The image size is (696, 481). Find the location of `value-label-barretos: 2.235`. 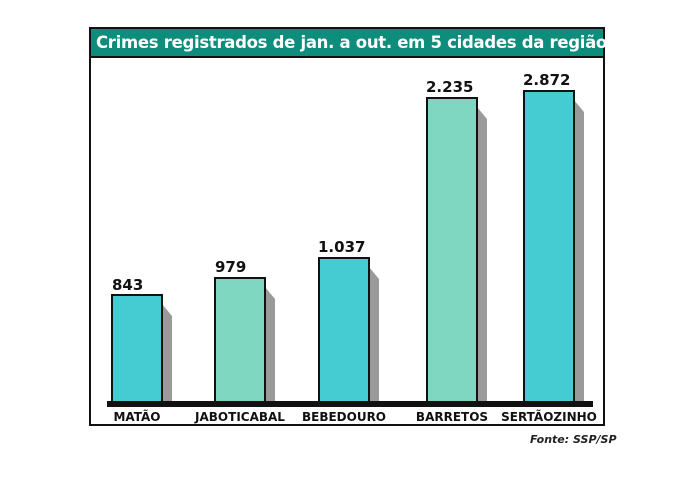

value-label-barretos: 2.235 is located at coordinates (450, 87).